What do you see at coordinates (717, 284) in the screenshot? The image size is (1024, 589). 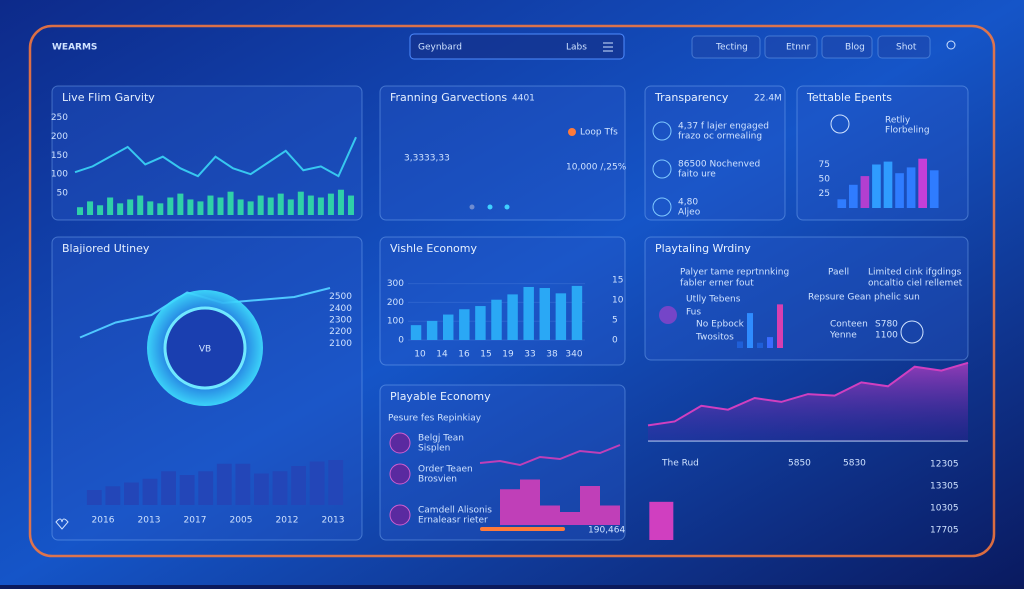 I see `item: fabler erner fout` at bounding box center [717, 284].